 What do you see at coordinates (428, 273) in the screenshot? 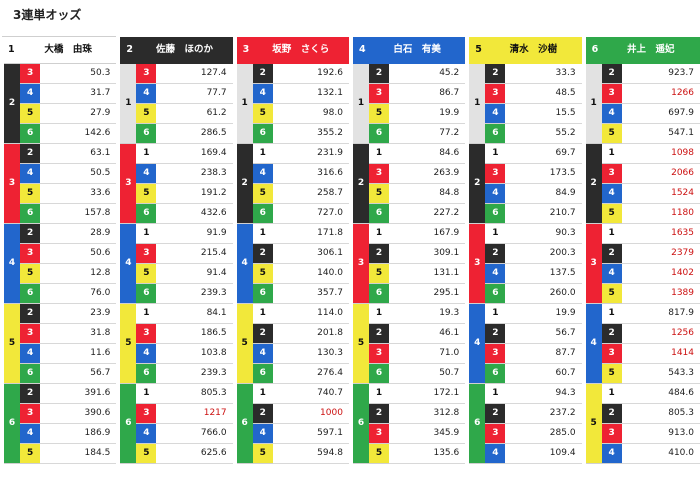
I see `odds-value: 131.1` at bounding box center [428, 273].